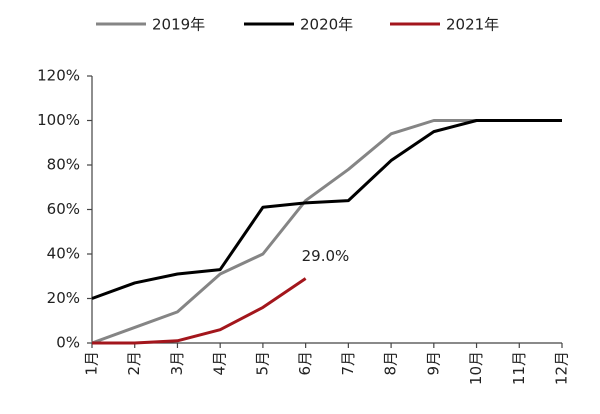 The image size is (600, 414). I want to click on series-line, so click(199, 311).